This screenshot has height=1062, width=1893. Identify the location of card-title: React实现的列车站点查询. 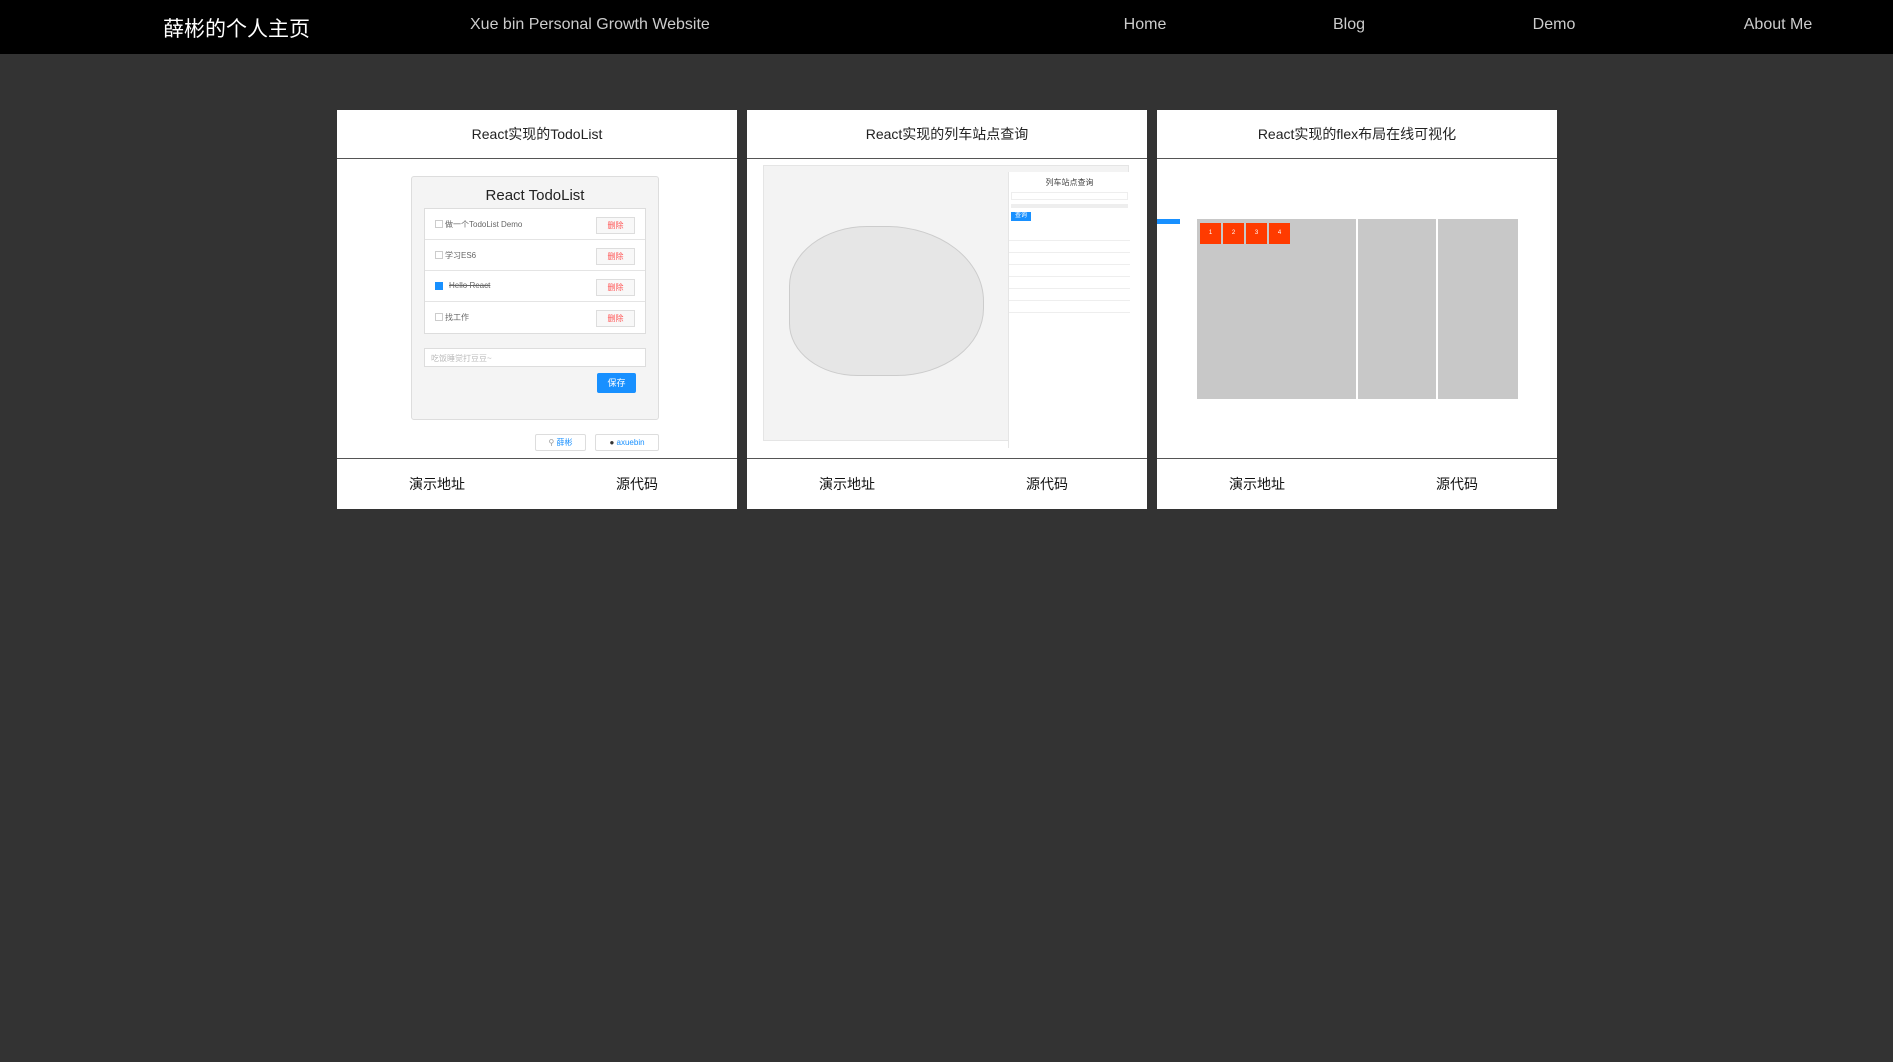
(947, 134).